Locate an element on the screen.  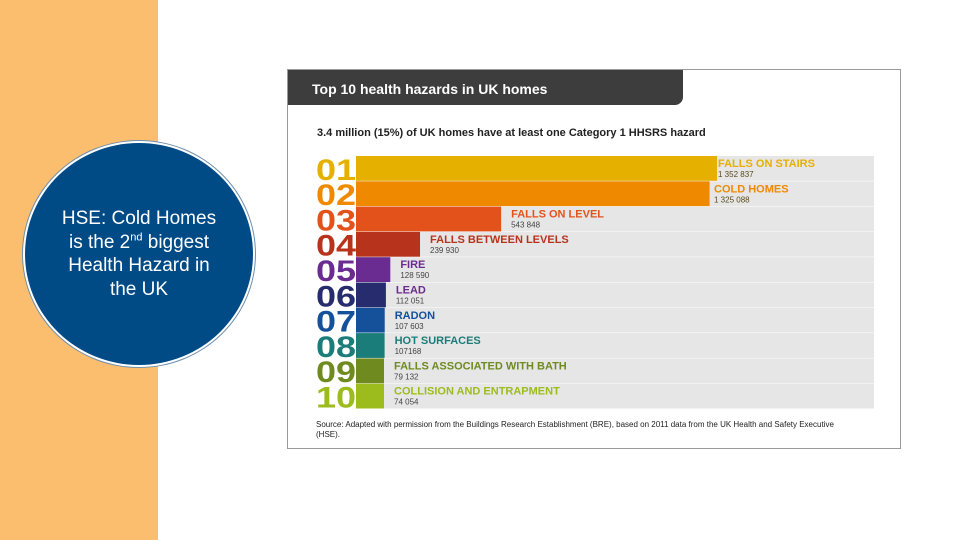
rank-number: 01 is located at coordinates (336, 170).